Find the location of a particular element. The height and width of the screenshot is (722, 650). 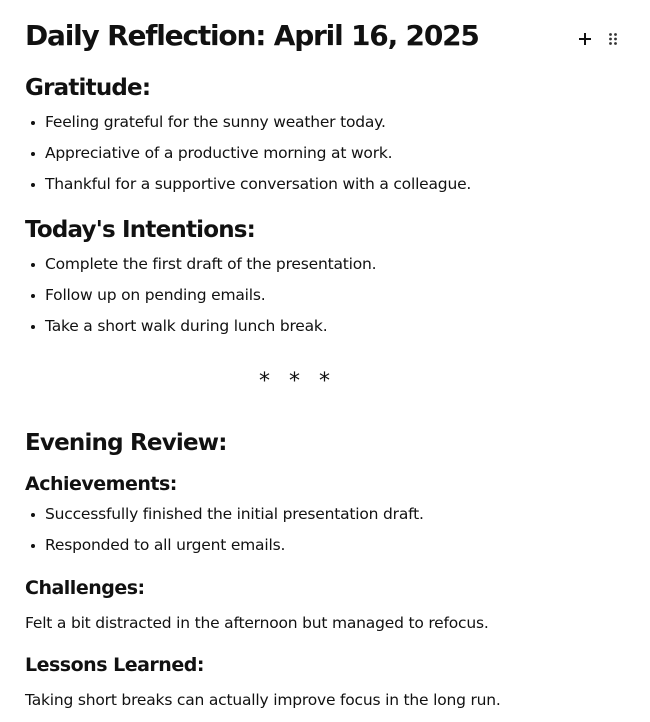

list-item: Follow up on pending emails. is located at coordinates (325, 295).